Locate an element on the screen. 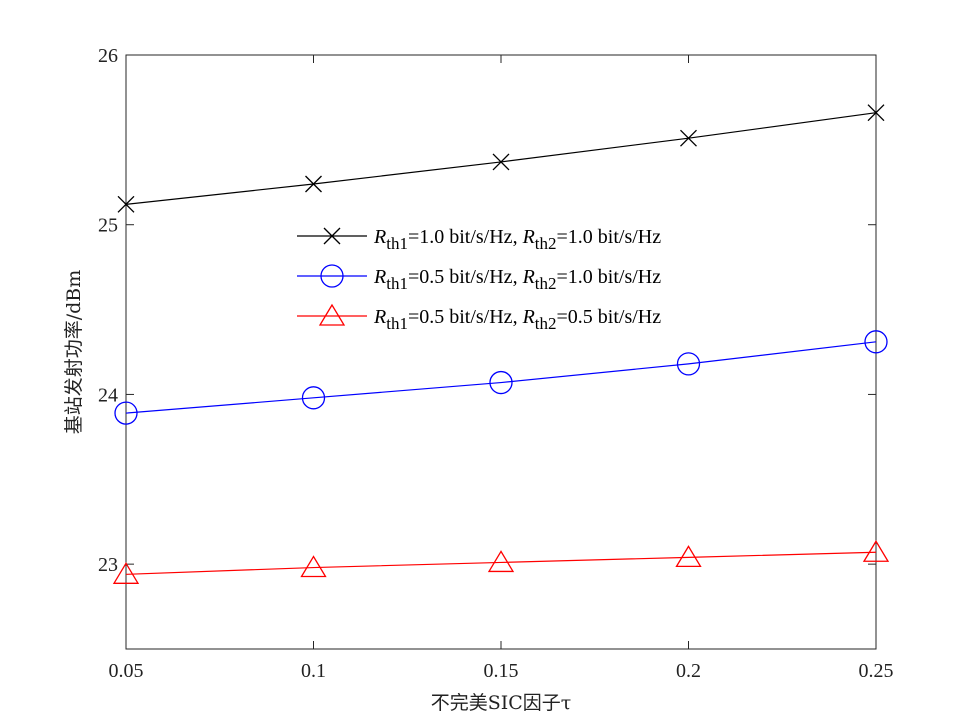  legend-label: Rth1=0.5 bit/s/Hz, Rth2=0.5 bit/s/Hz is located at coordinates (517, 319).